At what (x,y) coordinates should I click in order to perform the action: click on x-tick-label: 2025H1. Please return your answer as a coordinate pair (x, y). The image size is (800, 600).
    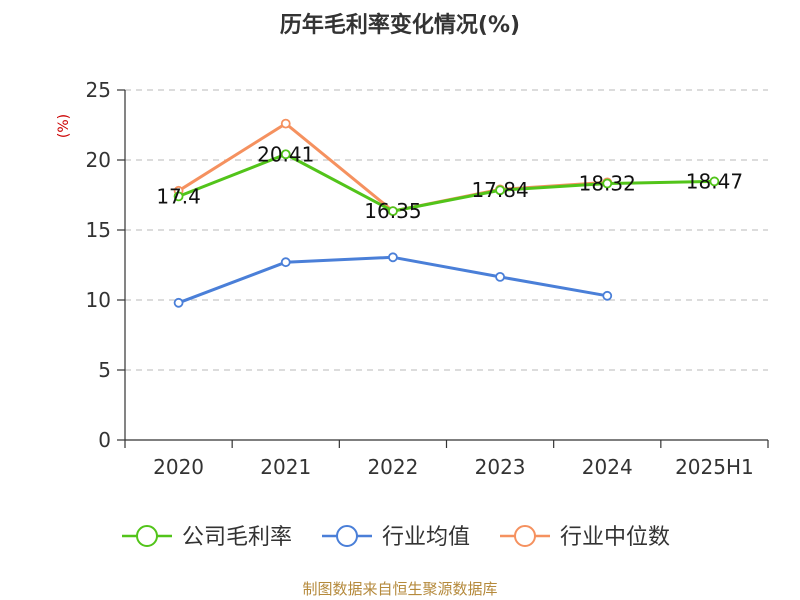
    Looking at the image, I should click on (714, 467).